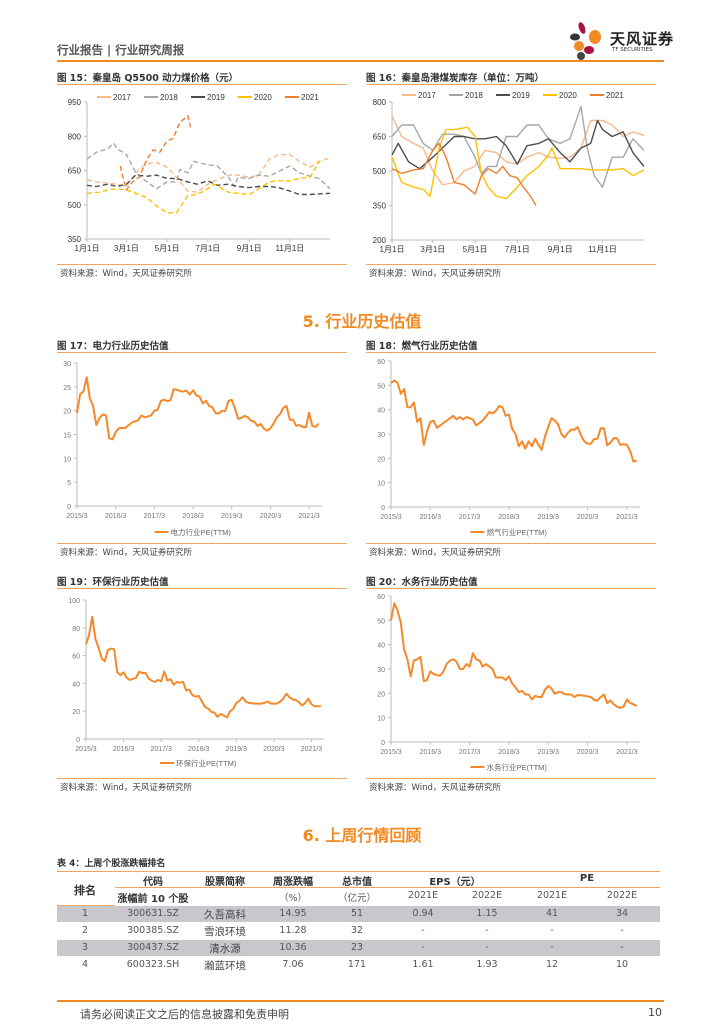  Describe the element at coordinates (357, 930) in the screenshot. I see `cell-mcap: 32` at that location.